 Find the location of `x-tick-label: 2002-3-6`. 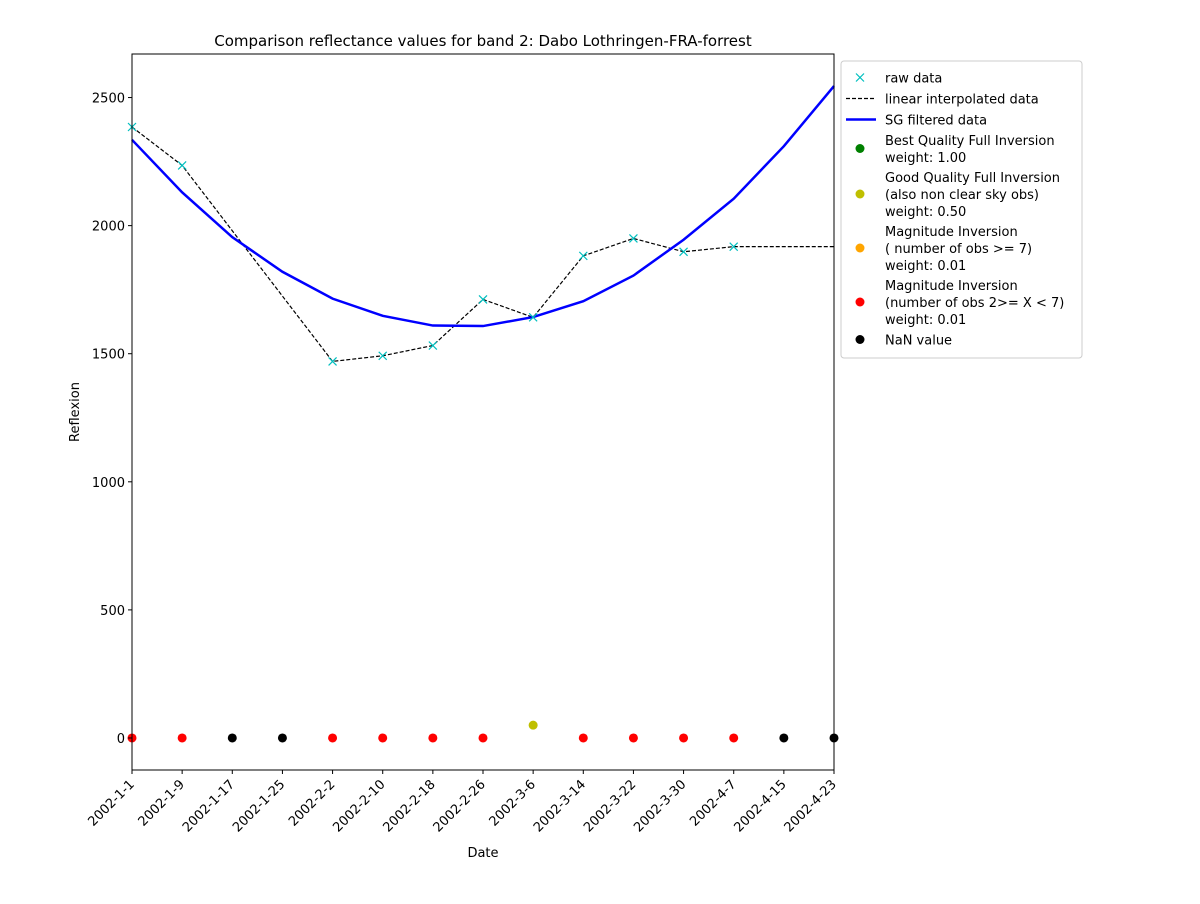

x-tick-label: 2002-3-6 is located at coordinates (513, 803).